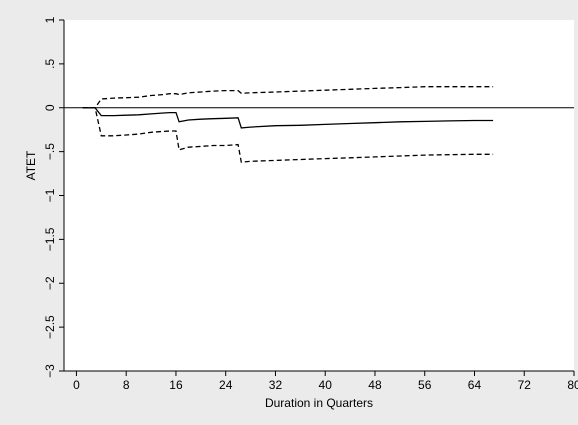 The image size is (578, 425). I want to click on y-tick-label: −2.5, so click(50, 327).